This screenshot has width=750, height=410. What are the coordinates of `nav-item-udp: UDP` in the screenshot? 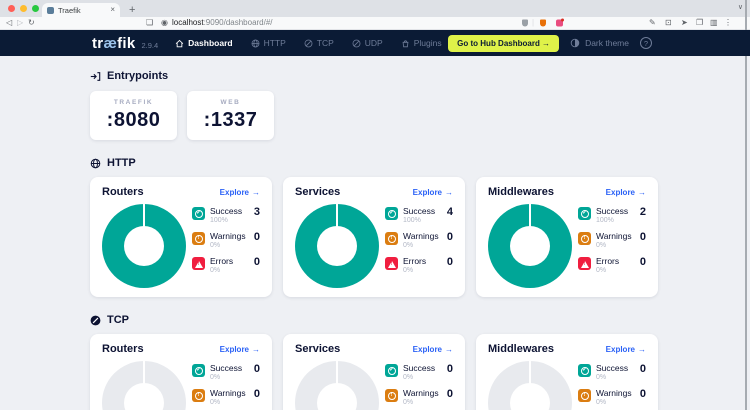 It's located at (367, 43).